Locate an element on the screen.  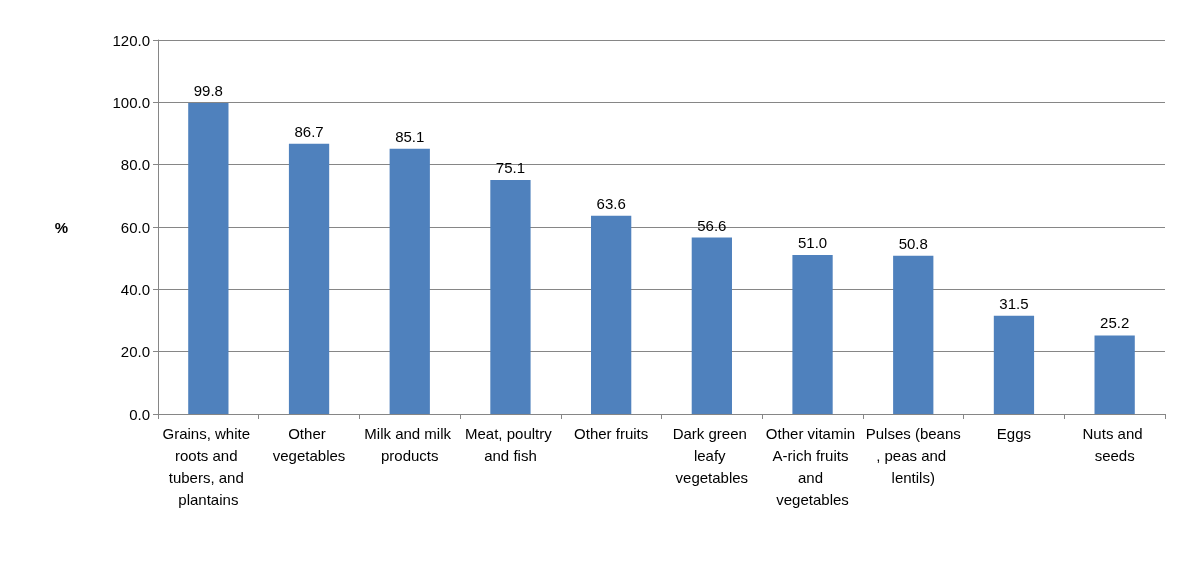
x-tick-label: Eggs is located at coordinates (1014, 433).